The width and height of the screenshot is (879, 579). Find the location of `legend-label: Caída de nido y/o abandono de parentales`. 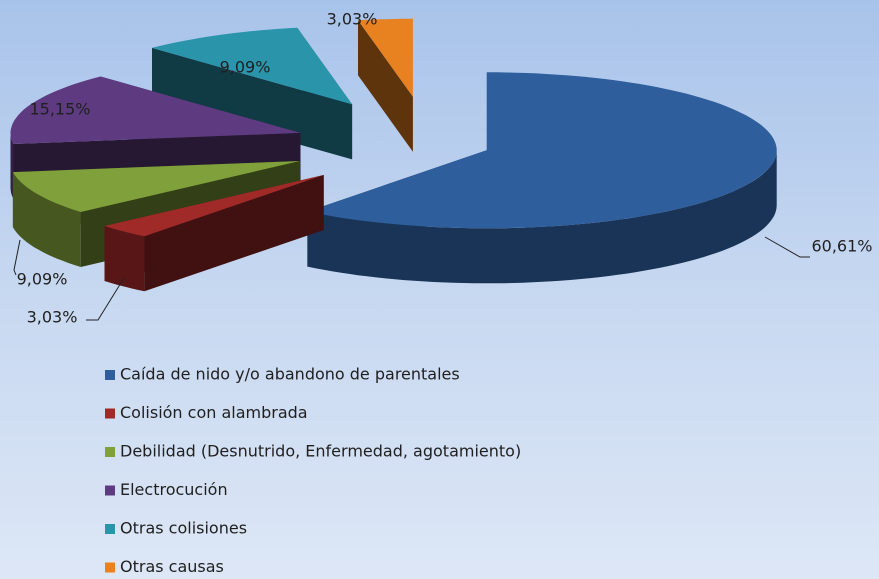

legend-label: Caída de nido y/o abandono de parentales is located at coordinates (290, 374).